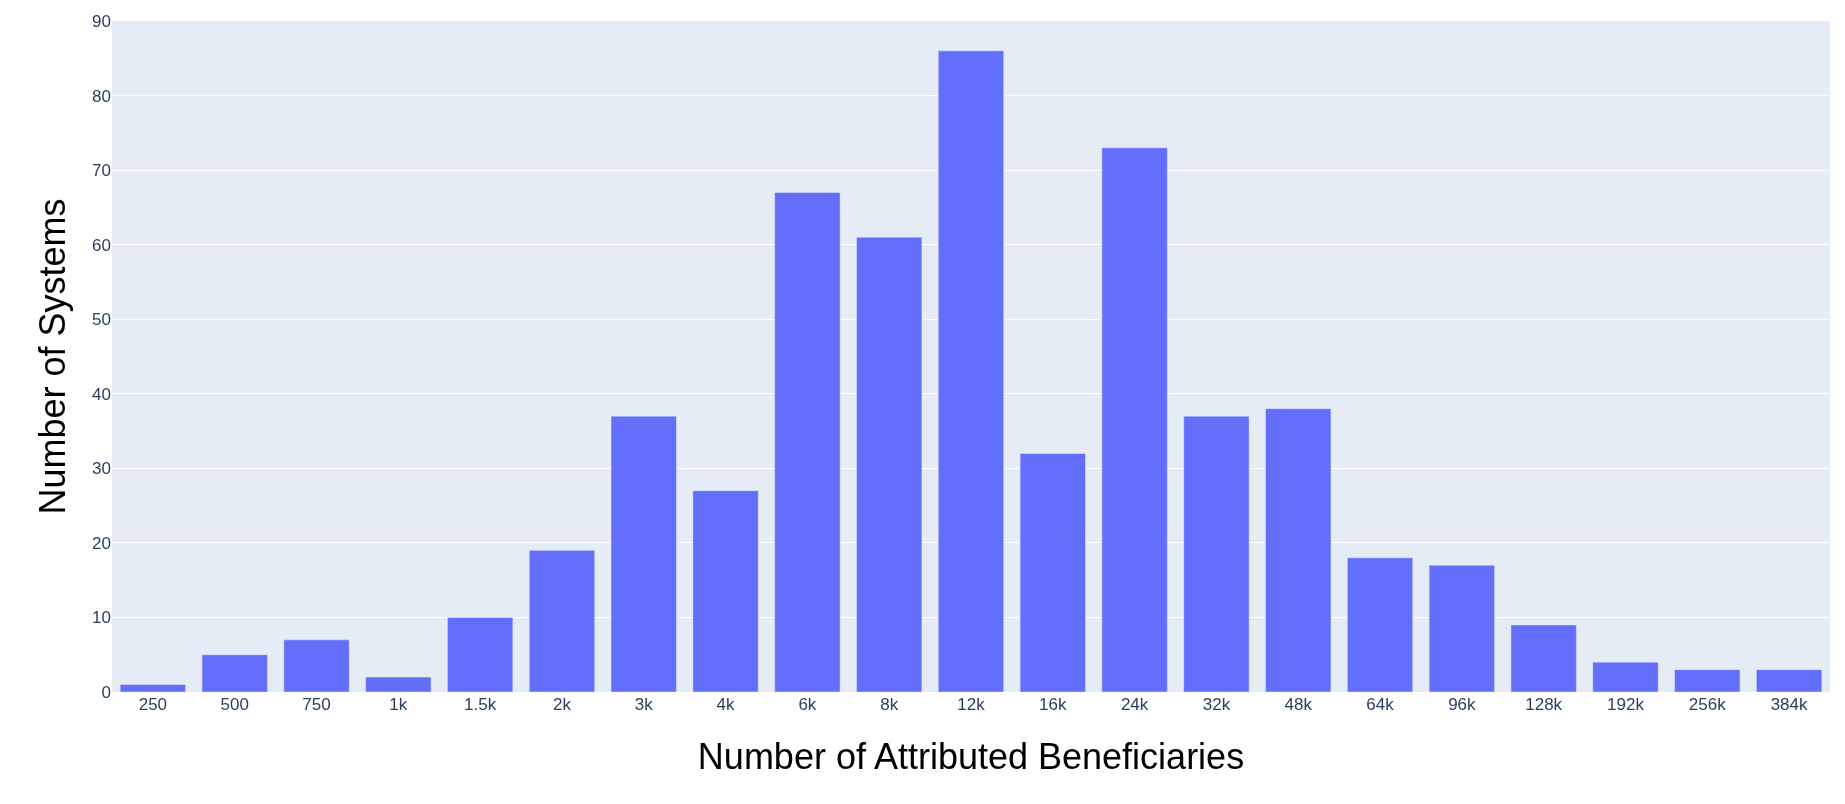  What do you see at coordinates (316, 704) in the screenshot?
I see `x-tick-label: 750` at bounding box center [316, 704].